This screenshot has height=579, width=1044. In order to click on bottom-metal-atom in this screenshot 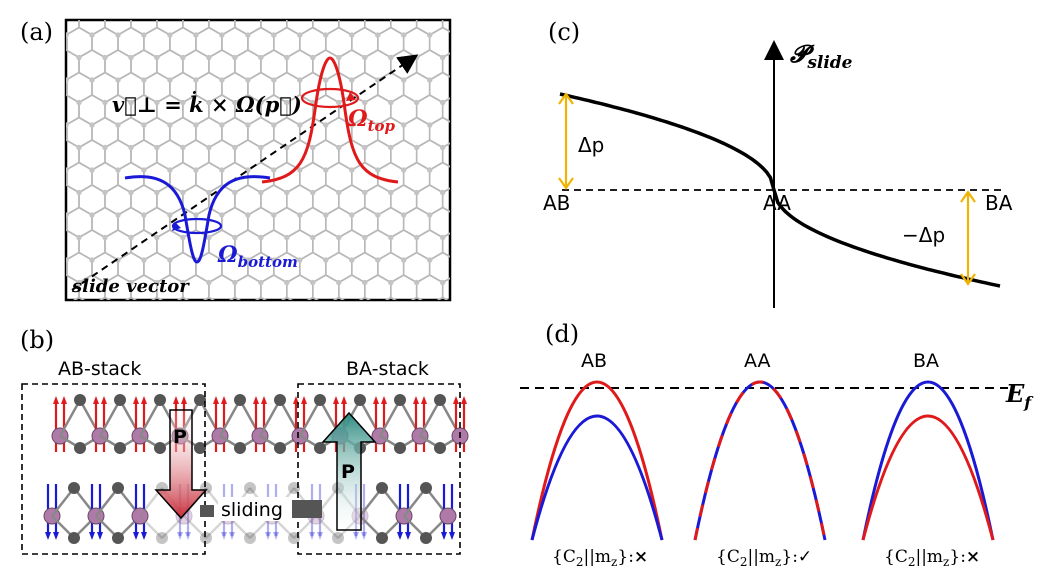, I will do `click(448, 516)`.